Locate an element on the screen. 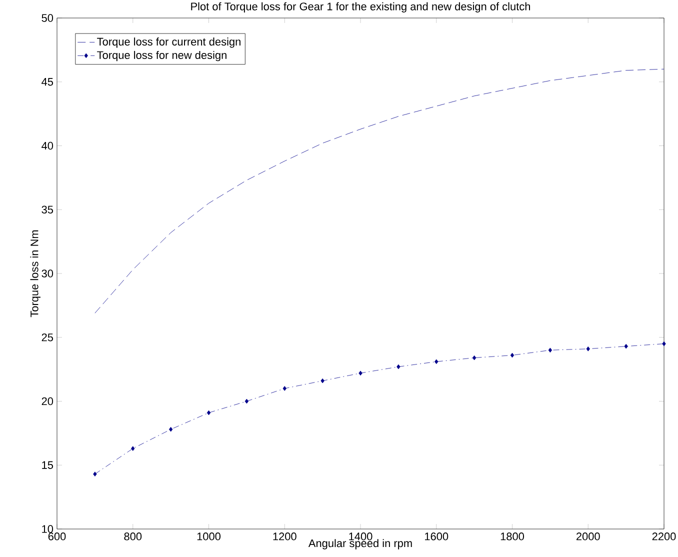 The image size is (678, 557). y-tick-label: 20 is located at coordinates (48, 401).